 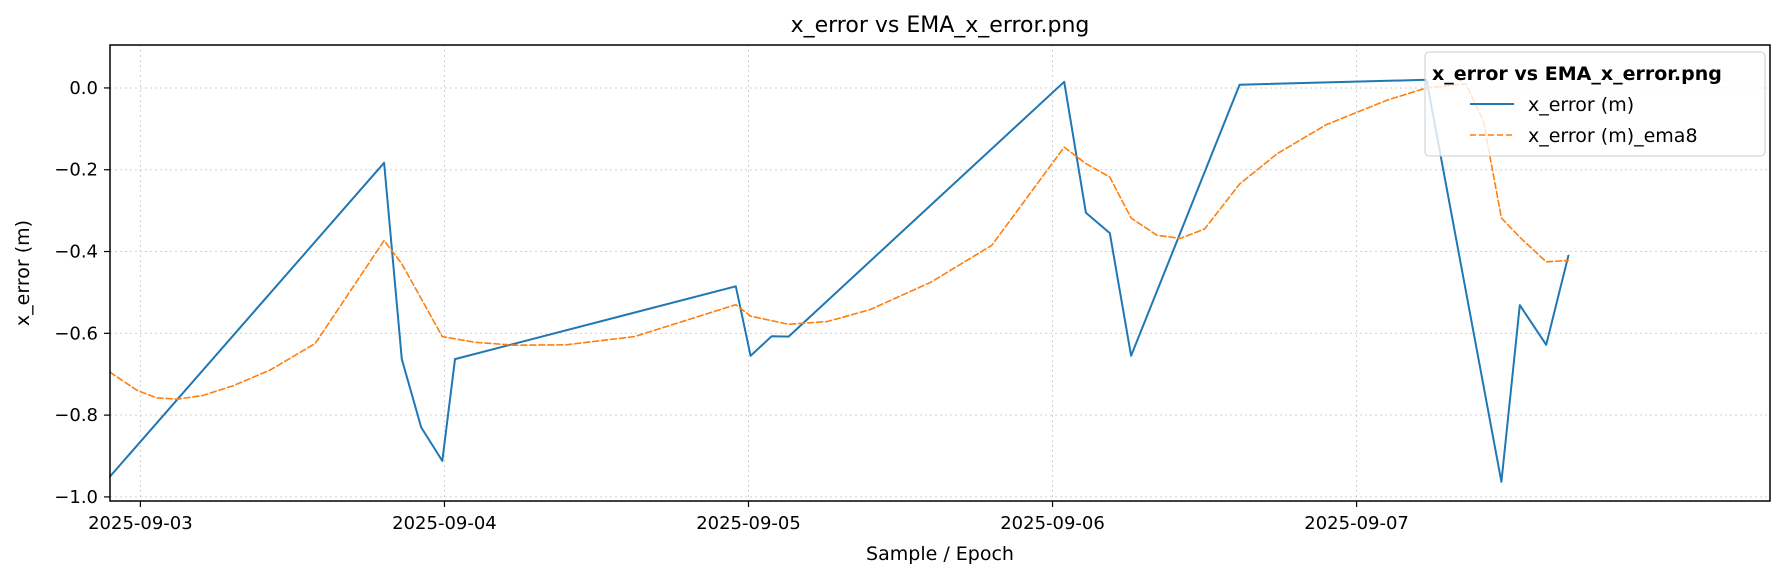 What do you see at coordinates (748, 523) in the screenshot?
I see `x-tick-label: 2025-09-05` at bounding box center [748, 523].